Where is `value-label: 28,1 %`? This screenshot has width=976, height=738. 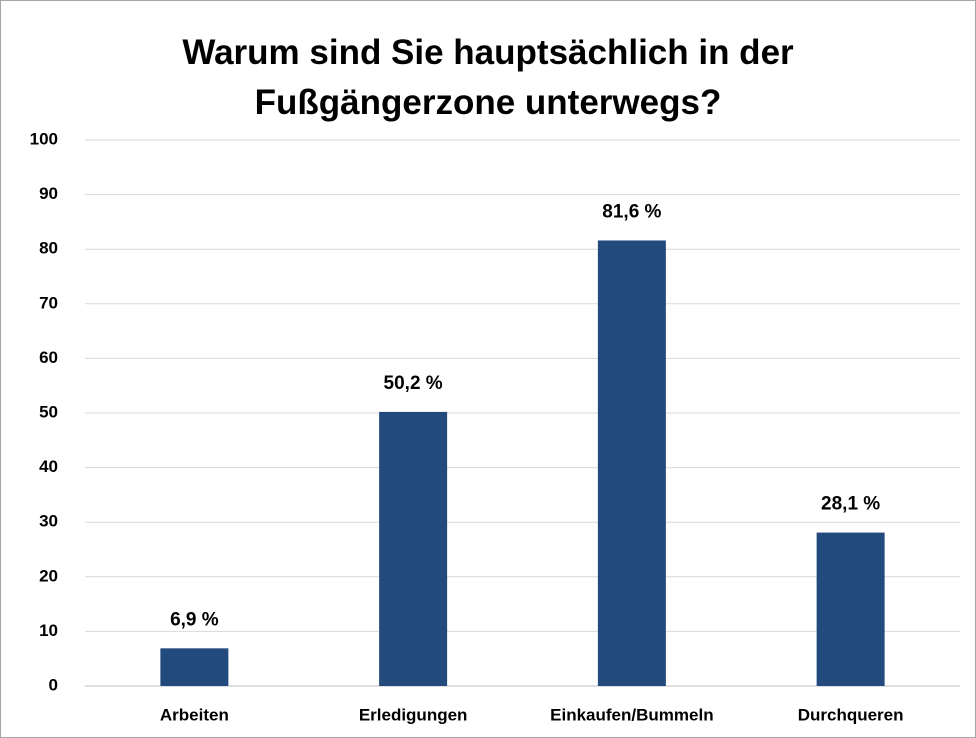 value-label: 28,1 % is located at coordinates (850, 504).